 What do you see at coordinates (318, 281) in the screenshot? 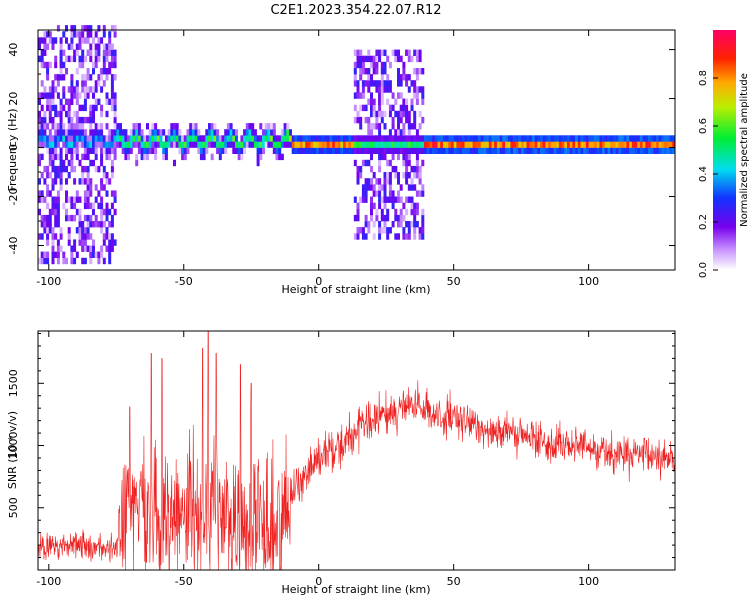
I see `x-tick-label: 0` at bounding box center [318, 281].